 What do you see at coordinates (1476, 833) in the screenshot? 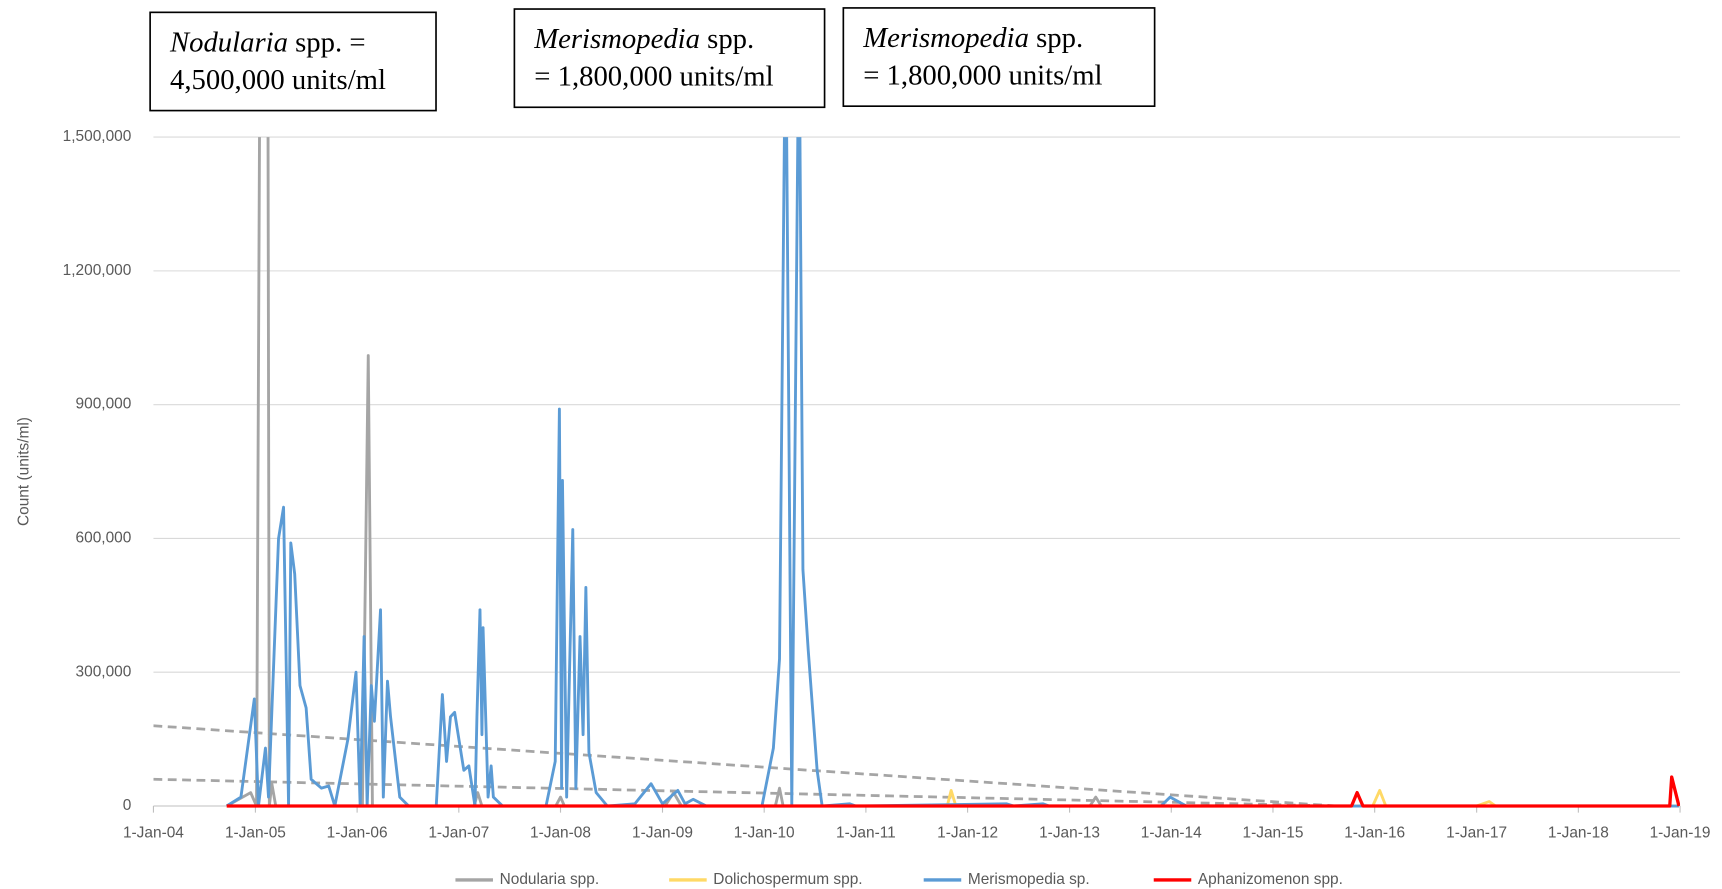
I see `x-tick-label: 1-Jan-17` at bounding box center [1476, 833].